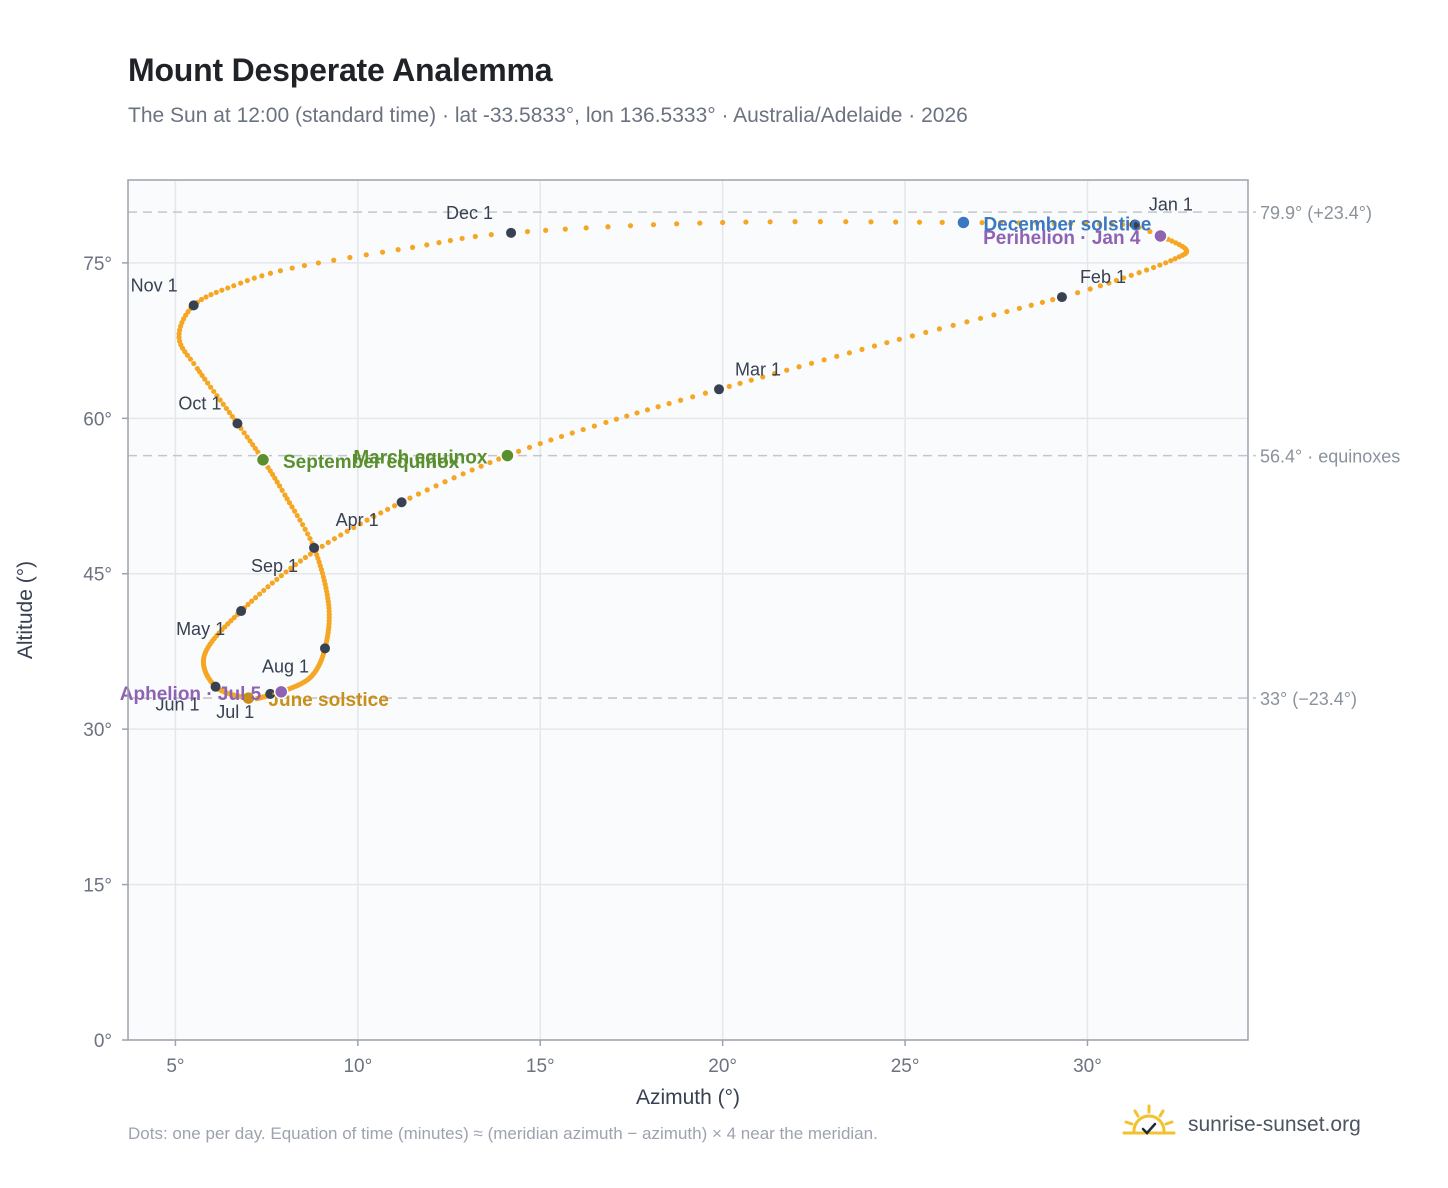 The image size is (1448, 1188). Describe the element at coordinates (200, 629) in the screenshot. I see `month-marker-label: May 1` at that location.